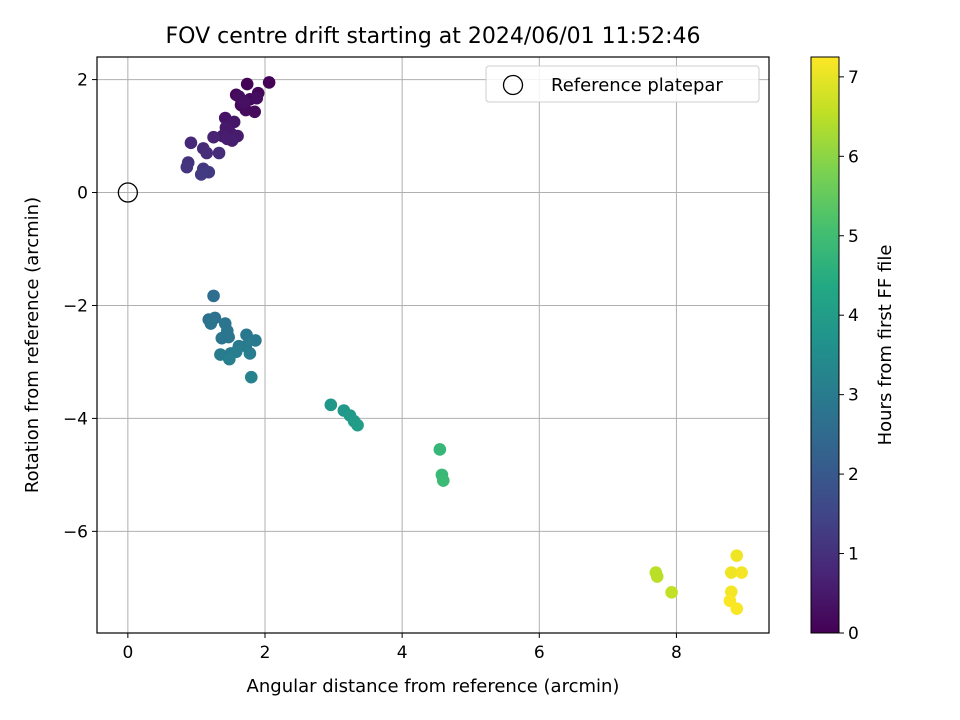 The height and width of the screenshot is (720, 960). Describe the element at coordinates (853, 475) in the screenshot. I see `colorbar-tick-label: 2` at that location.